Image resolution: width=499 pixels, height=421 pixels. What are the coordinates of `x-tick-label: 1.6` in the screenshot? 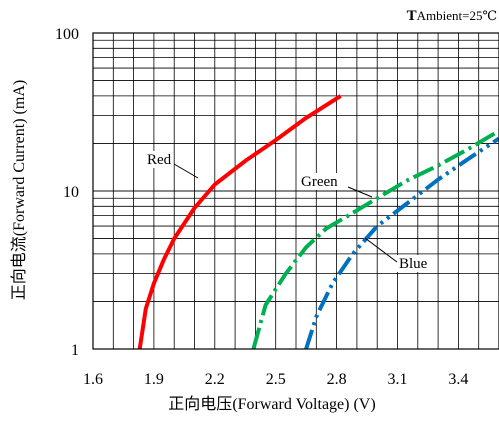 It's located at (93, 379).